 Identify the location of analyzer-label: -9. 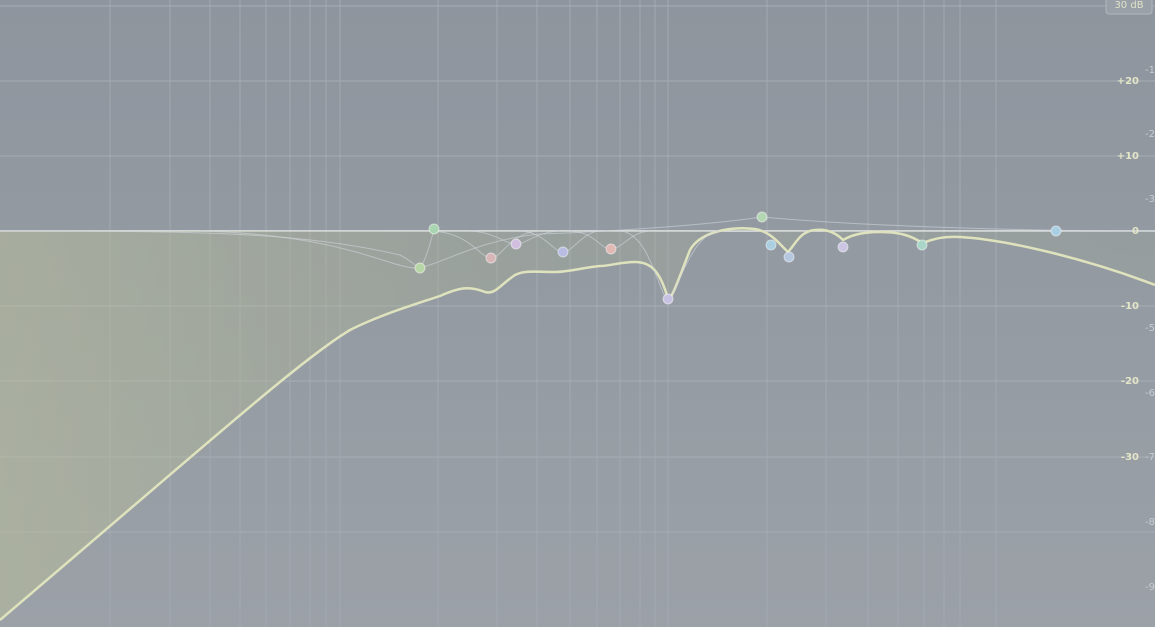
(1150, 587).